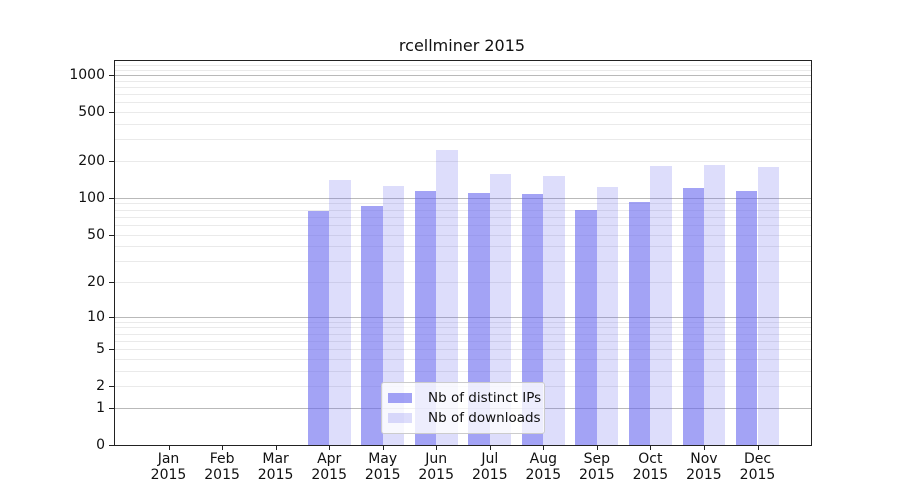  I want to click on x-tick-label-apr: Apr 2015, so click(329, 467).